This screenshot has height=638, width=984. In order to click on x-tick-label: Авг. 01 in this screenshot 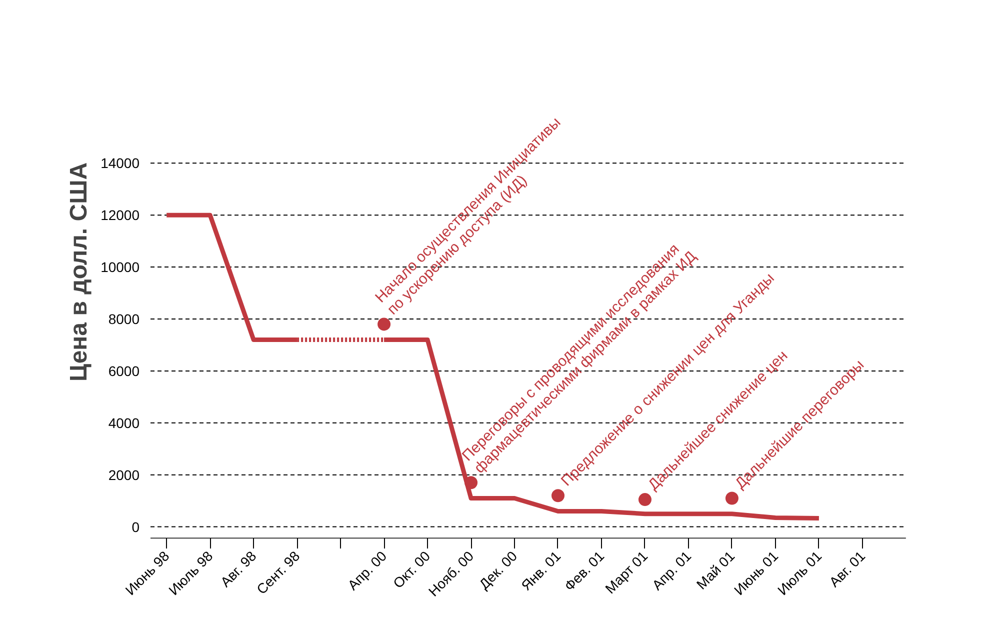, I will do `click(847, 569)`.